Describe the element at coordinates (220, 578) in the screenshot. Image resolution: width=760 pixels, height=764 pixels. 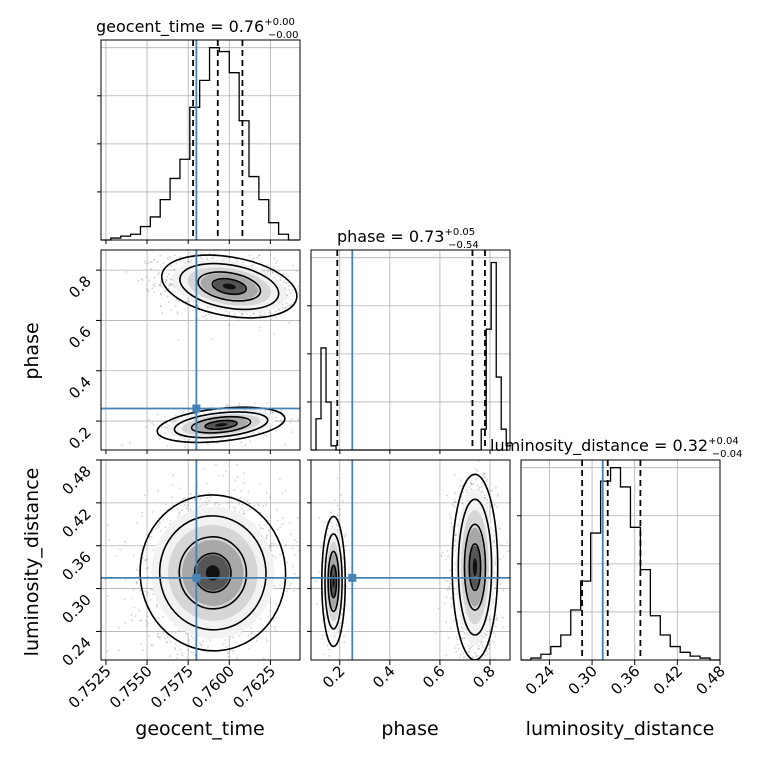
I see `posterior-layer` at that location.